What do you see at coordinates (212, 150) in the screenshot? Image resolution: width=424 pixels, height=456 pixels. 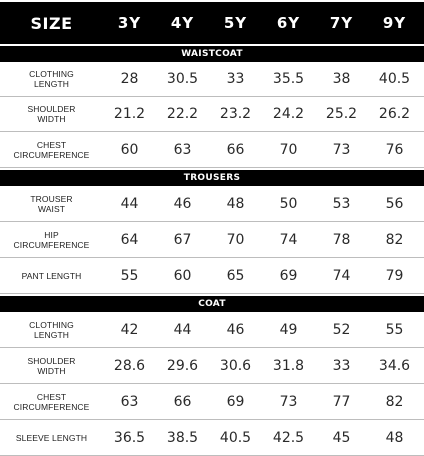 I see `table-row: CHEST CIRCUMFERENCE 60 63 66 70 73 76` at bounding box center [212, 150].